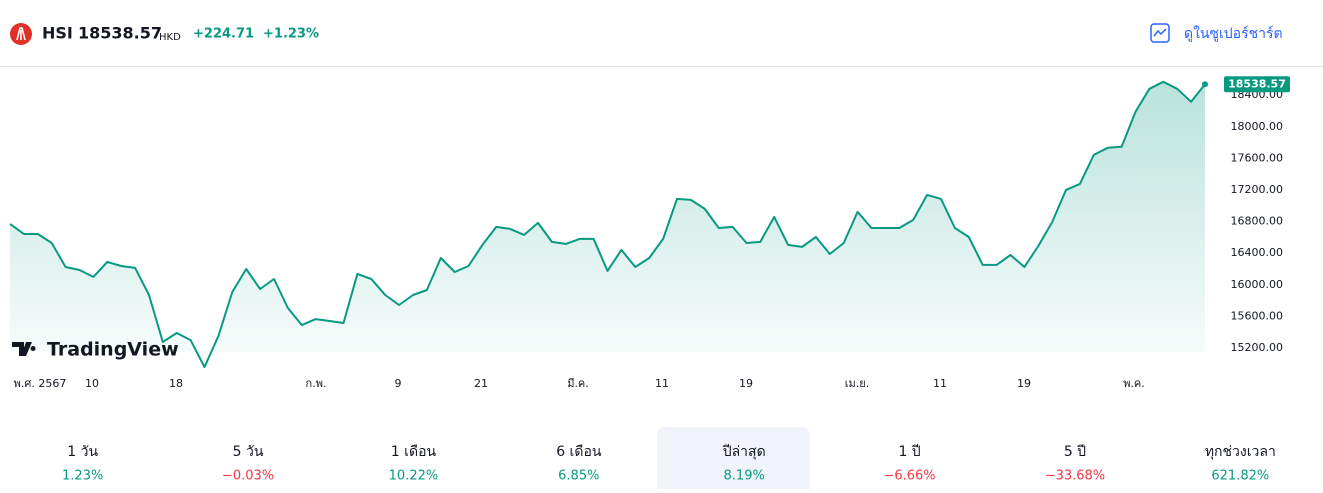 The height and width of the screenshot is (493, 1323). I want to click on period-value: −6.66%, so click(909, 476).